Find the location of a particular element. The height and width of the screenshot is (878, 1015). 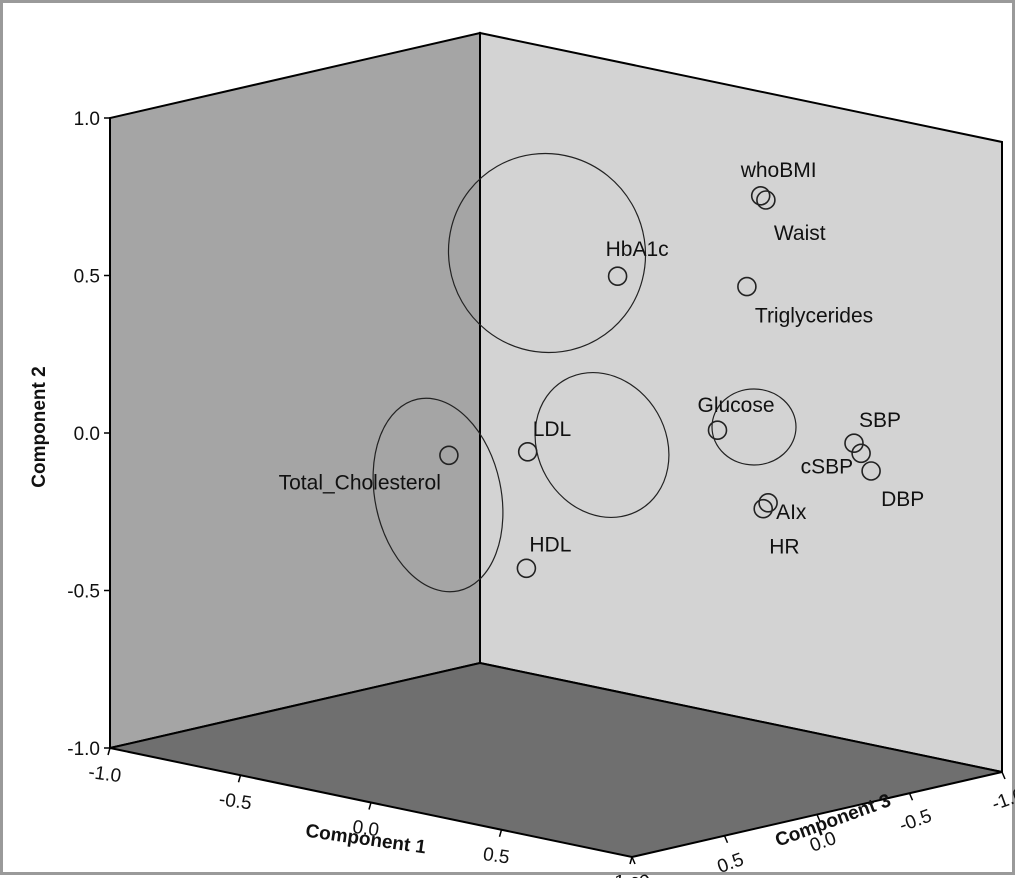

point-ldl is located at coordinates (527, 451).